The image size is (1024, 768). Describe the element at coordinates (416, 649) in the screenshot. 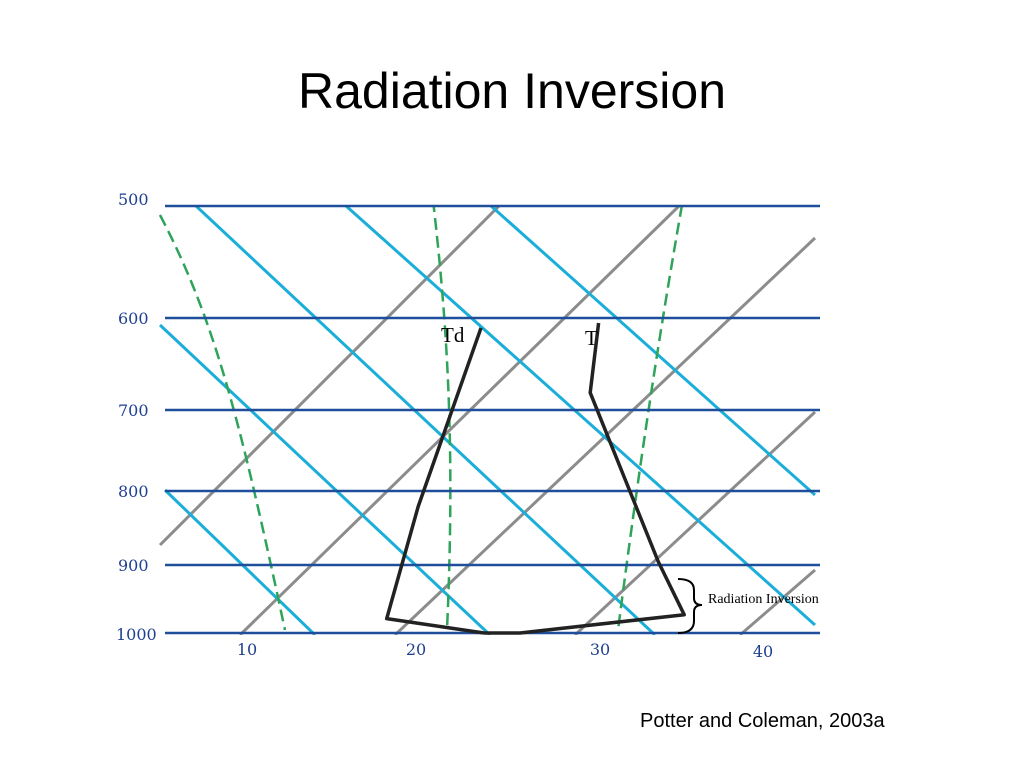

I see `temperature-tick-label: 20` at that location.